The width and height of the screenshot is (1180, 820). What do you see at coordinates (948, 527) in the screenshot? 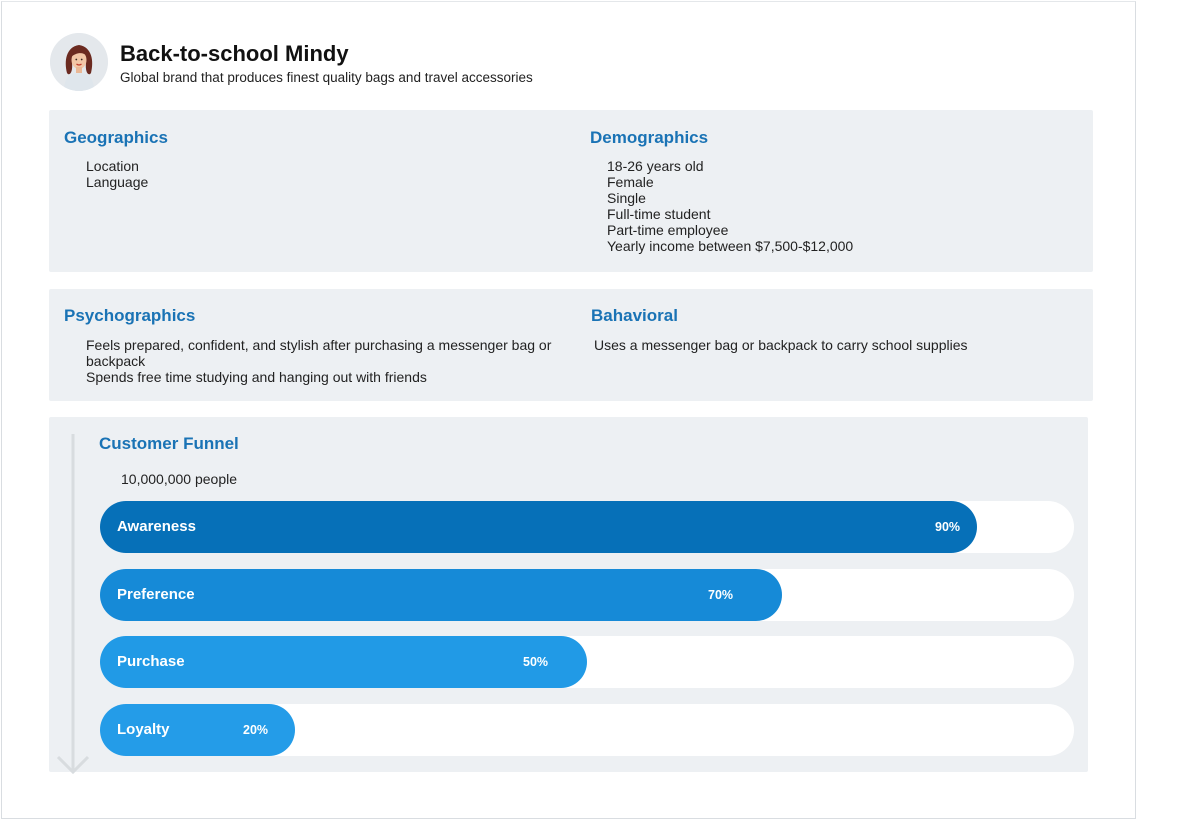
I see `funnel-stage-percent: 90%` at bounding box center [948, 527].